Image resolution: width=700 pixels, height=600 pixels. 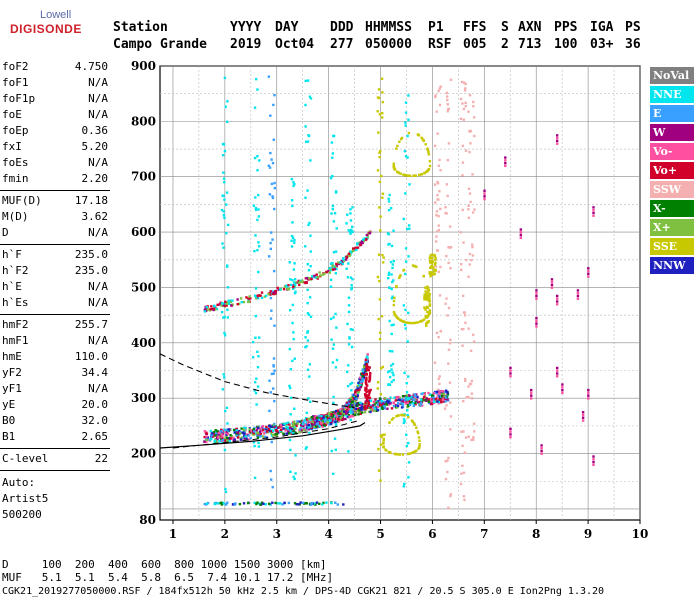 I want to click on param-name: hmF2, so click(x=15, y=324).